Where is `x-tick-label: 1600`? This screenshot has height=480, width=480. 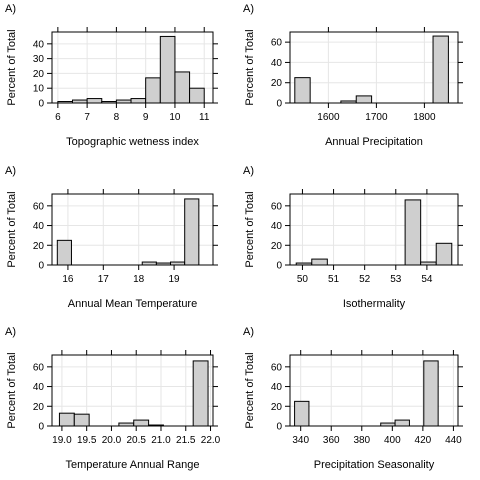
x-tick-label: 1600 is located at coordinates (328, 117).